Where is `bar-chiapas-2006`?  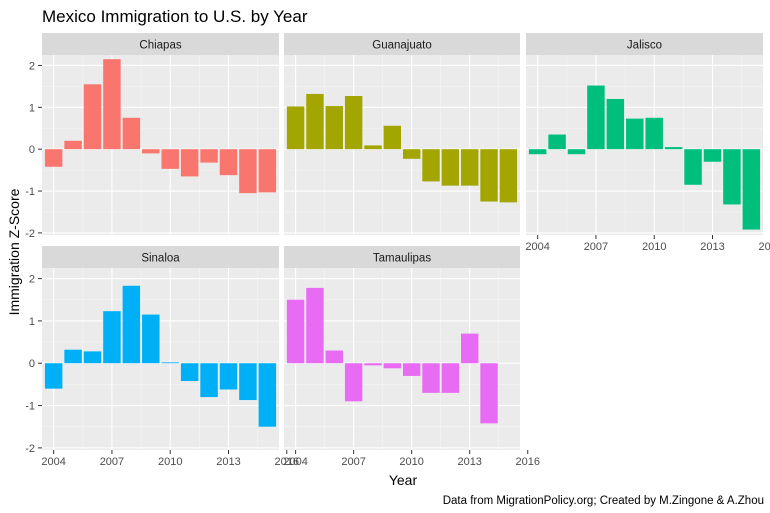
bar-chiapas-2006 is located at coordinates (92, 117).